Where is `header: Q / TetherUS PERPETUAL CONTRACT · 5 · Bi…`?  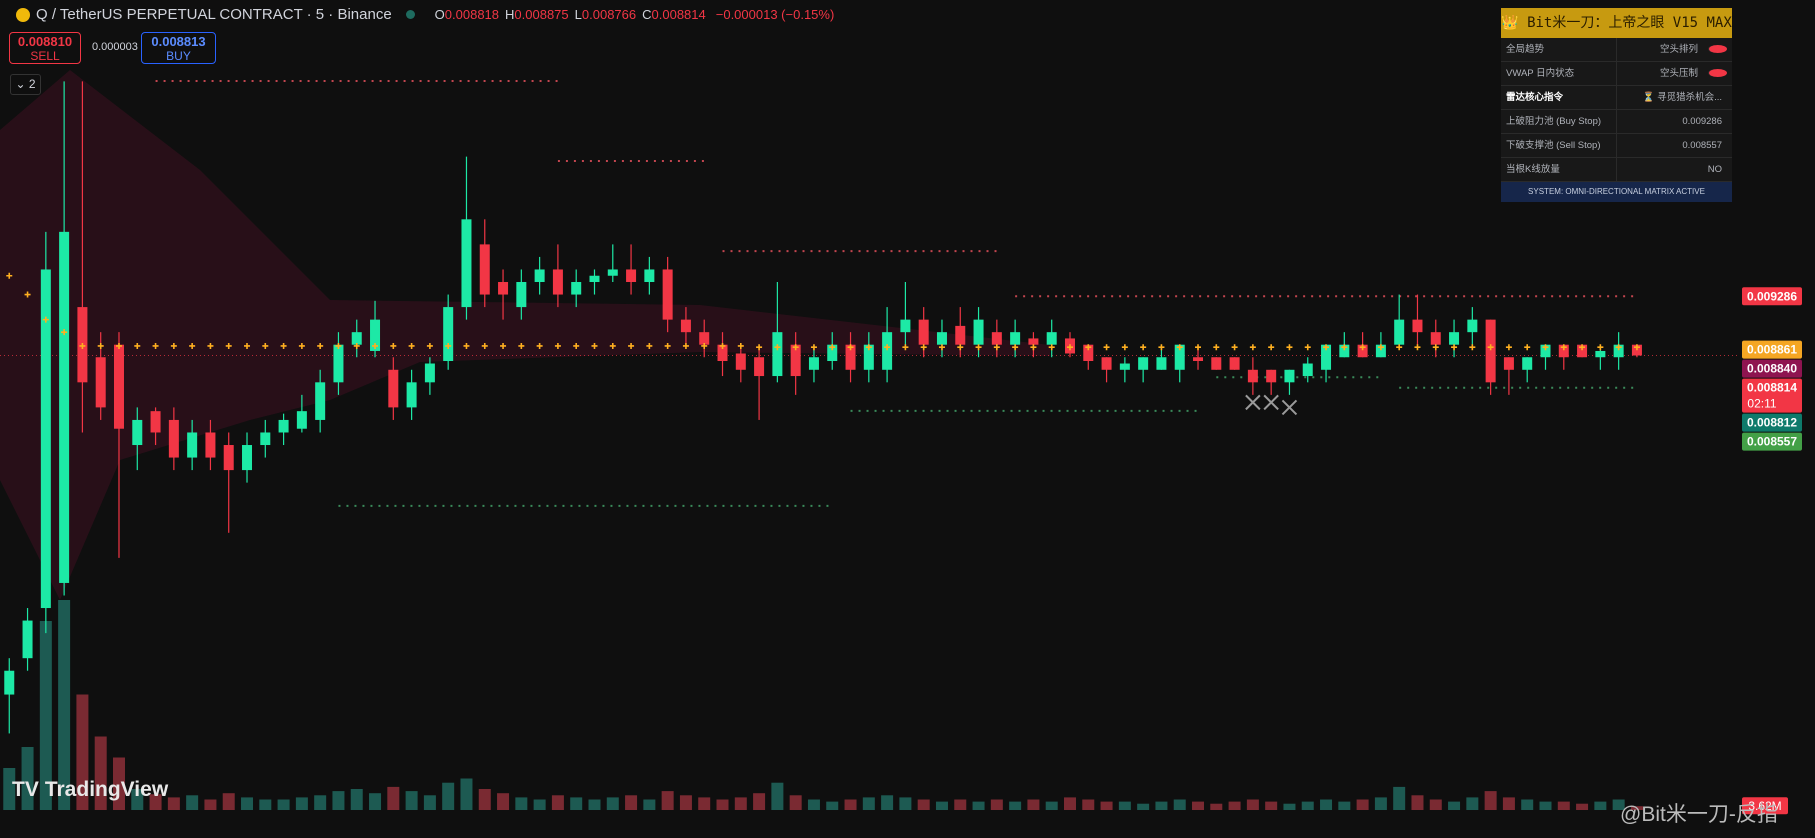
header: Q / TetherUS PERPETUAL CONTRACT · 5 · Bi… is located at coordinates (425, 14).